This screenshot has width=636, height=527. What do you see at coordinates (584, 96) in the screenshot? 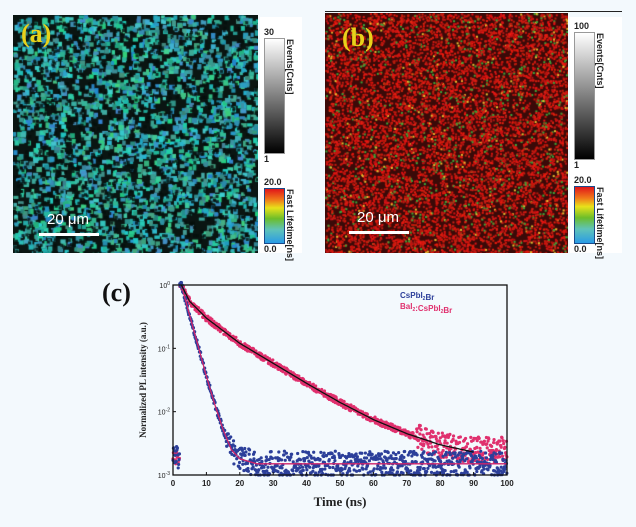
I see `events-colorbar-b` at bounding box center [584, 96].